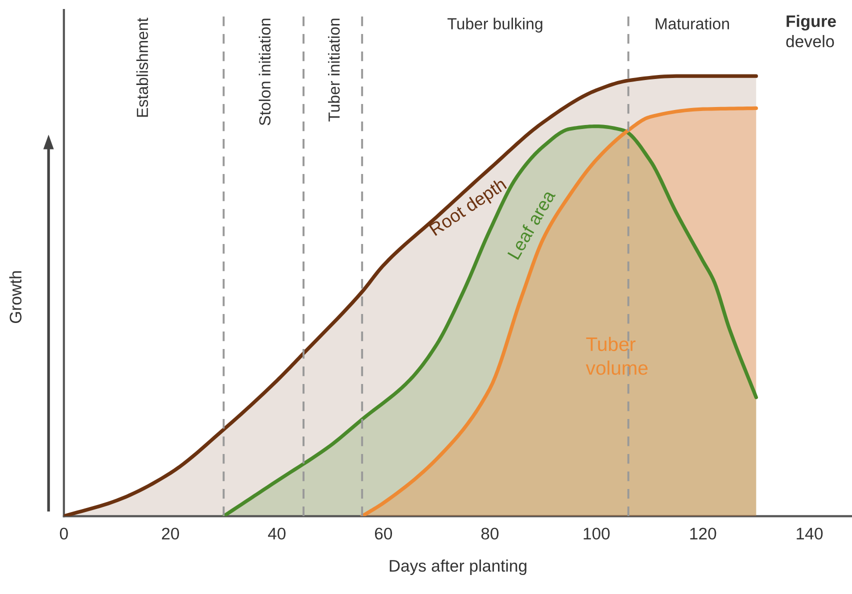 Image resolution: width=852 pixels, height=594 pixels. What do you see at coordinates (334, 70) in the screenshot?
I see `annotation: Tuber initiation` at bounding box center [334, 70].